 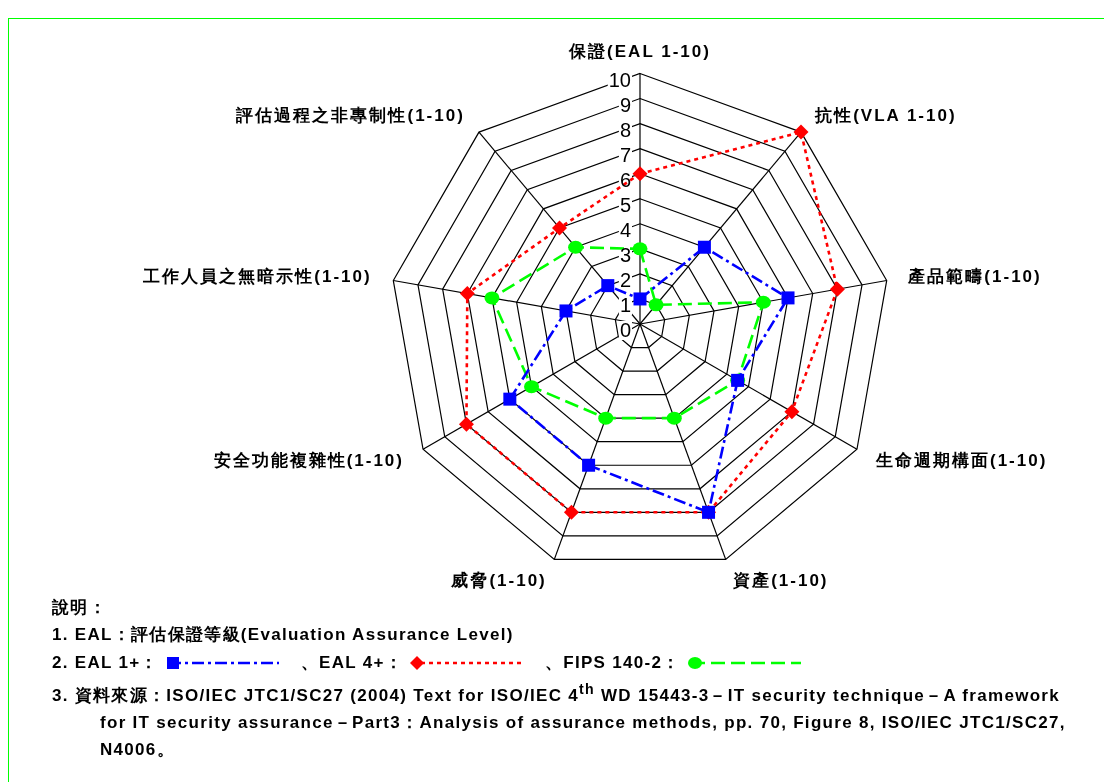 What do you see at coordinates (625, 330) in the screenshot?
I see `y-tick-label: 0` at bounding box center [625, 330].